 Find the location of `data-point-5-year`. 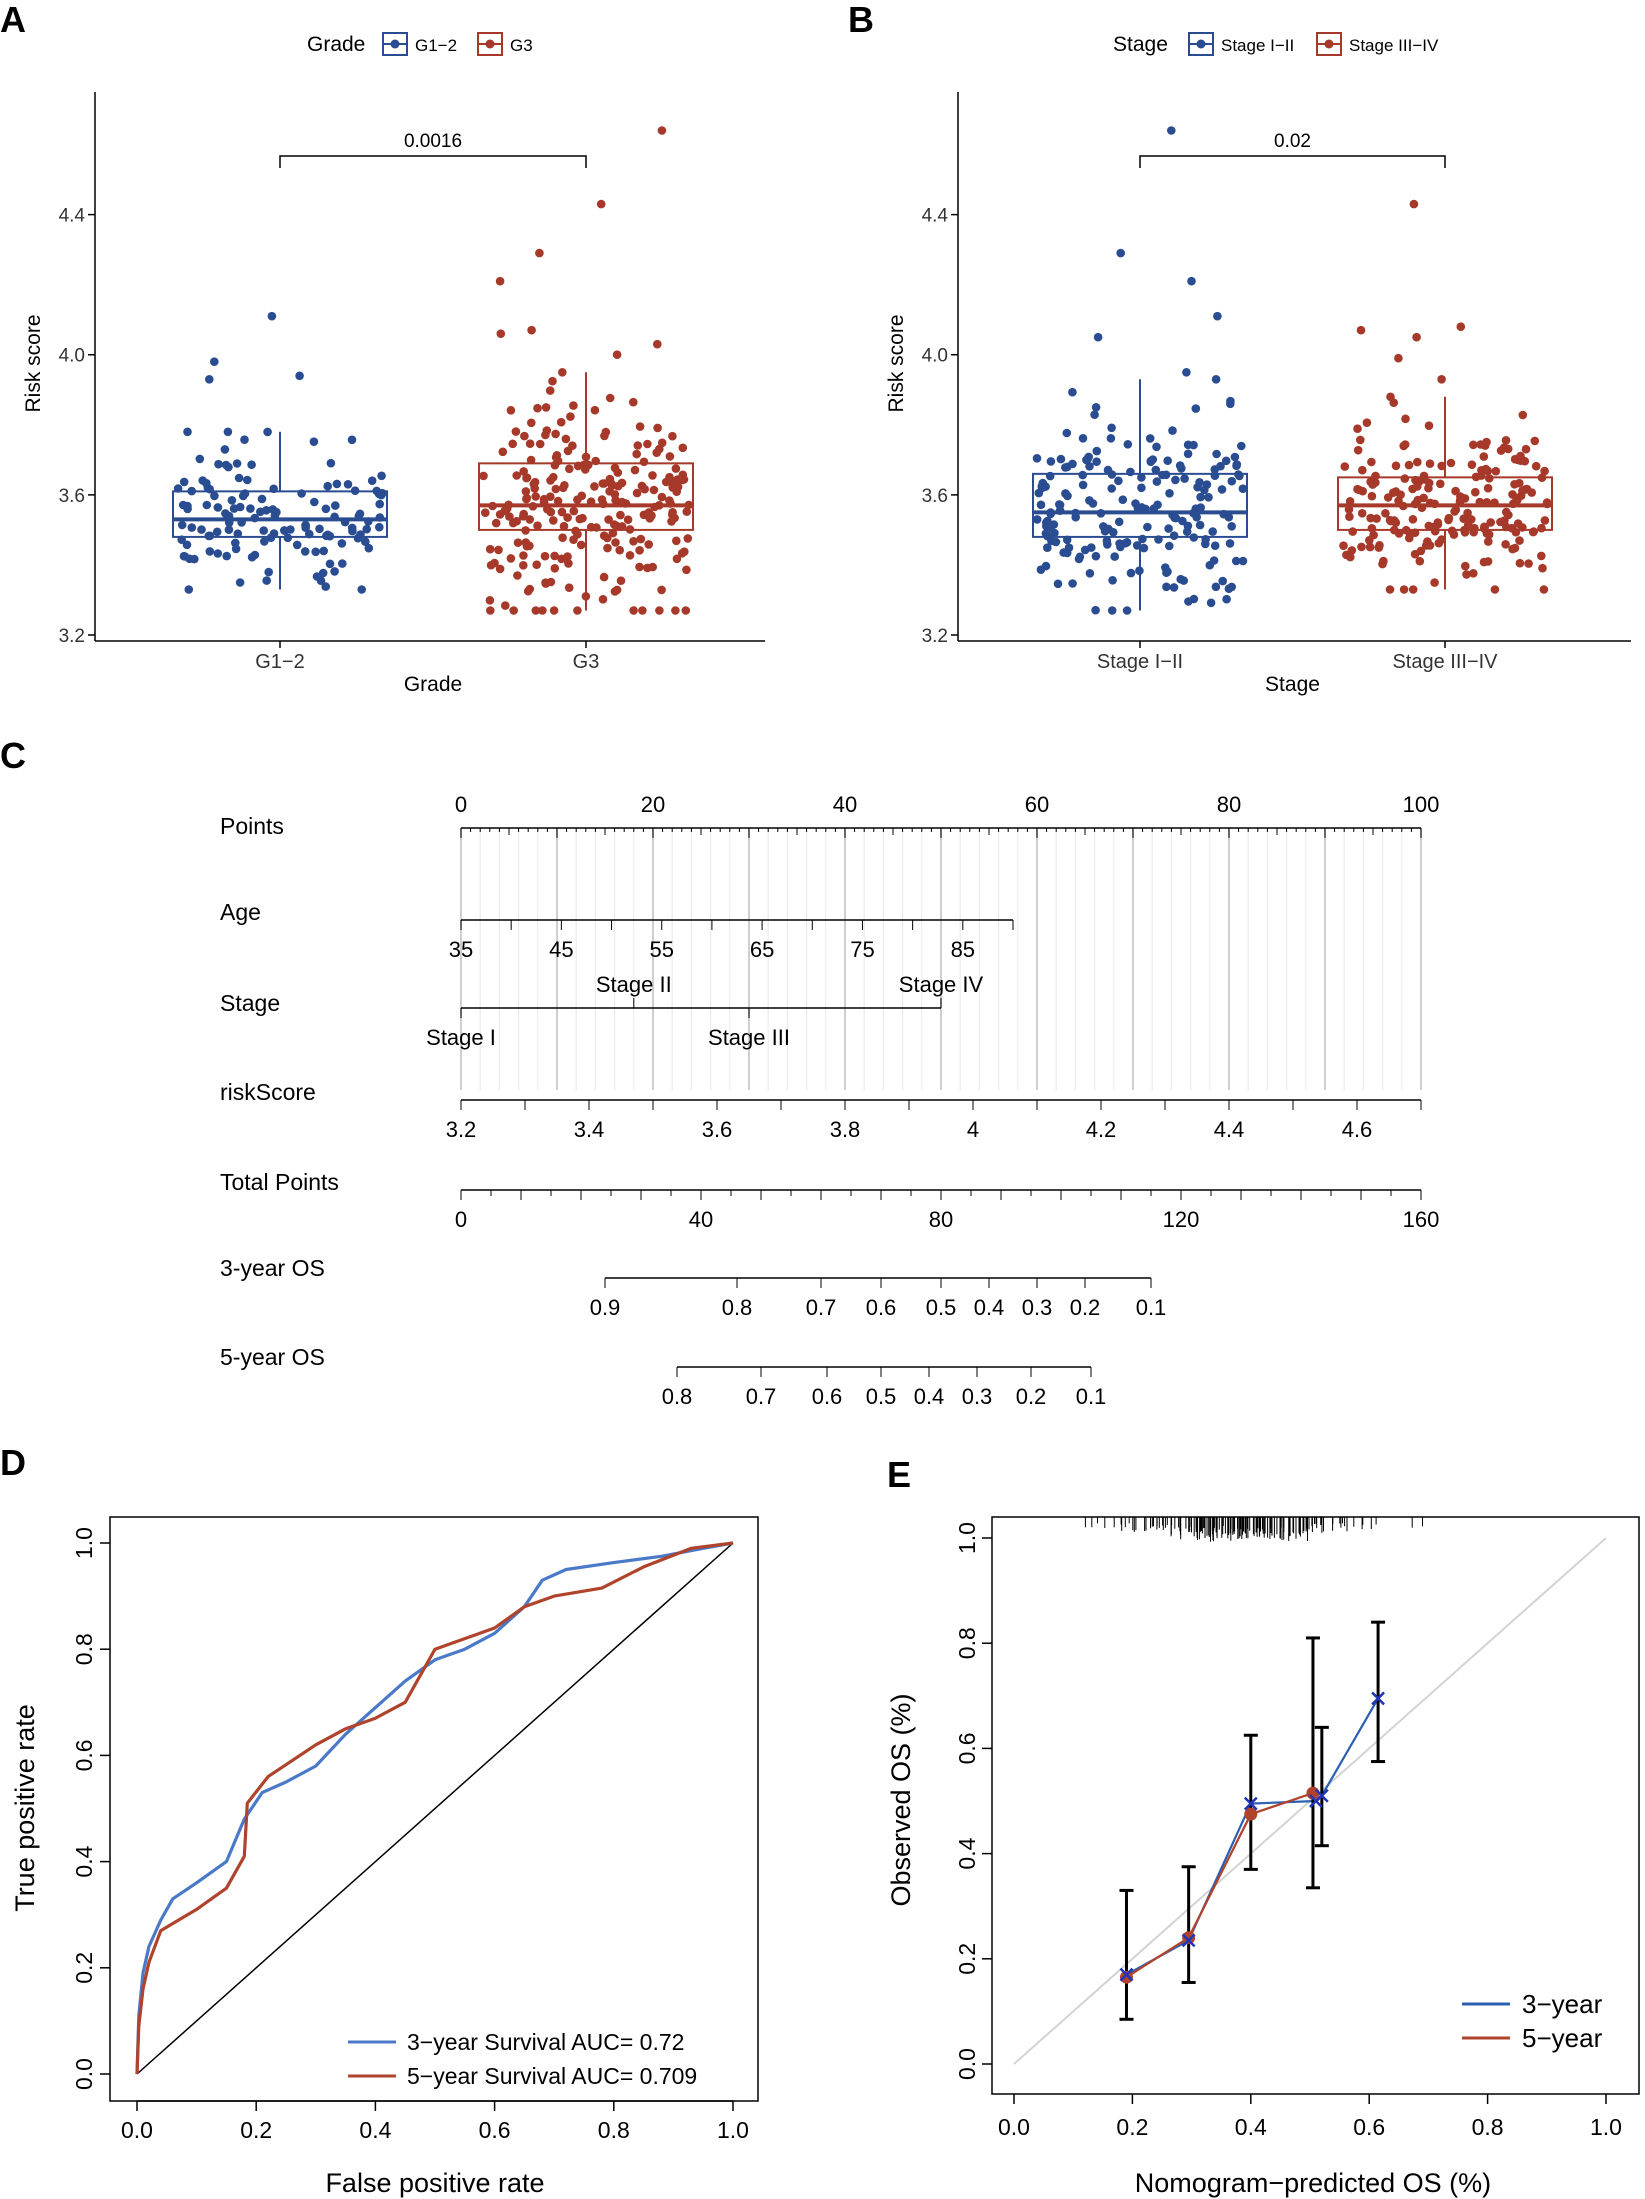

data-point-5-year is located at coordinates (1189, 1938).